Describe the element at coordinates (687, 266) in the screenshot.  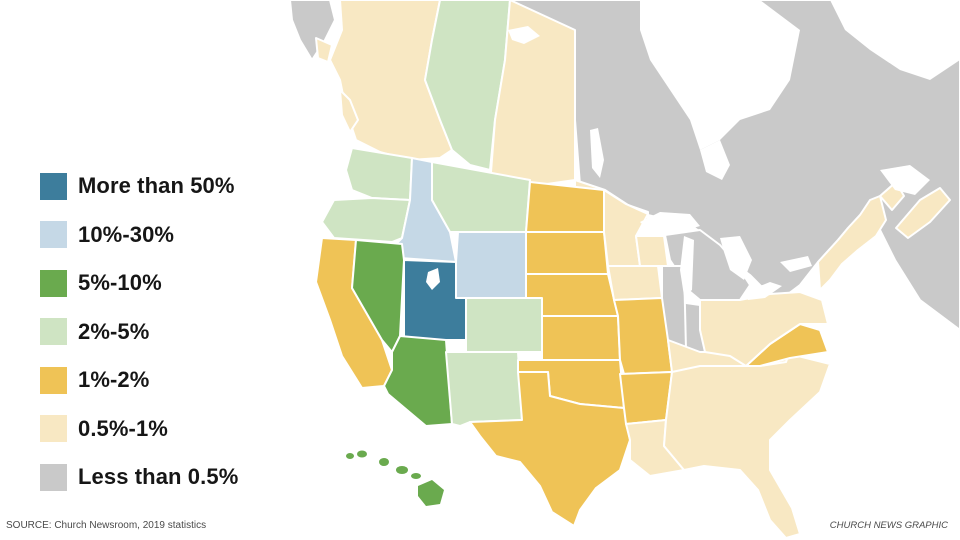
I see `lake-michigan` at that location.